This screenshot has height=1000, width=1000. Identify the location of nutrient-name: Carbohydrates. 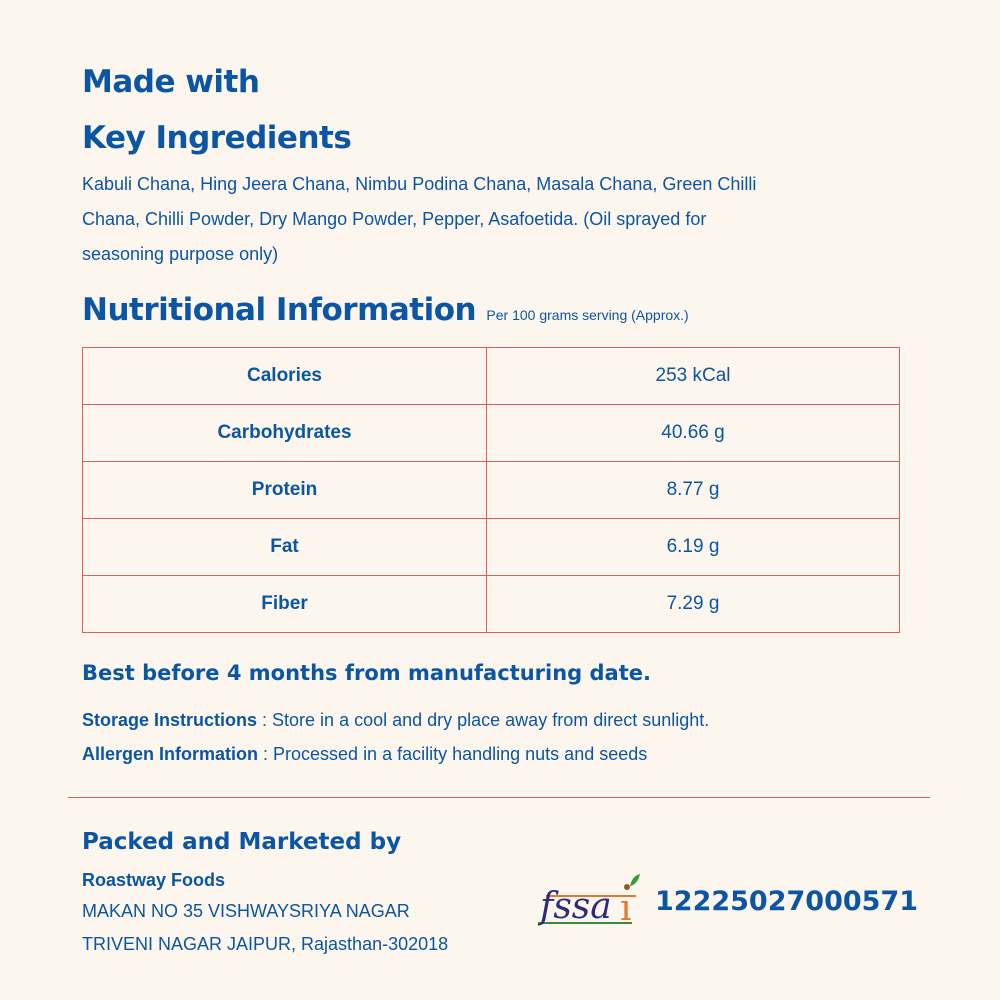
(284, 433).